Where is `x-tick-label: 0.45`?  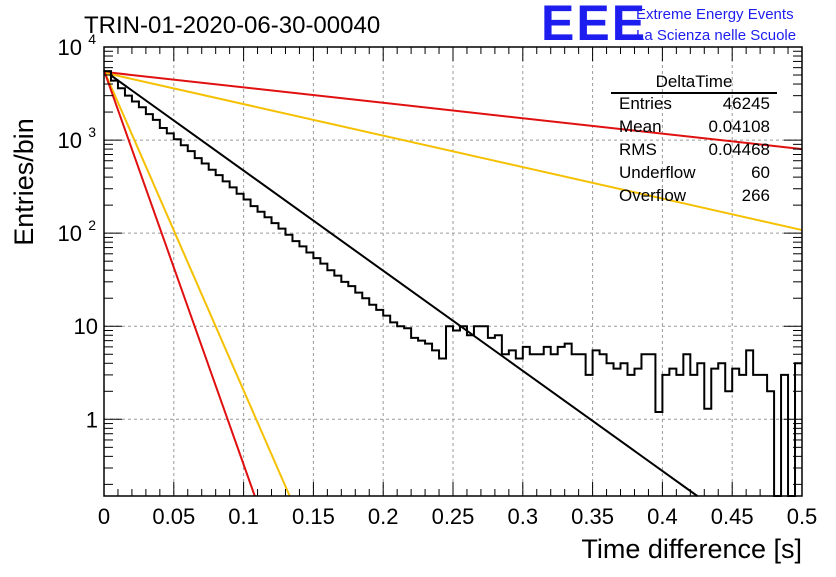 x-tick-label: 0.45 is located at coordinates (732, 516).